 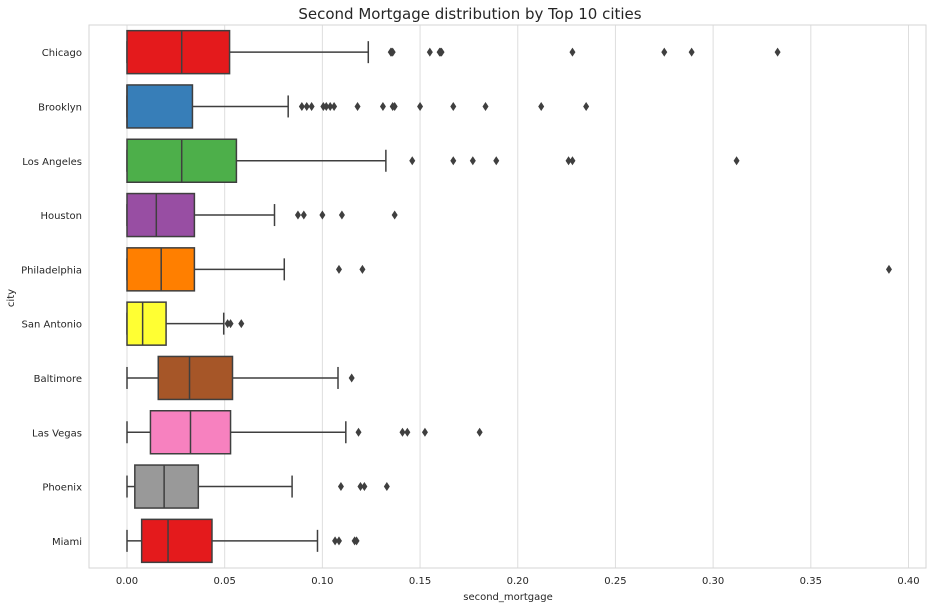 What do you see at coordinates (51, 270) in the screenshot?
I see `y-tick-label: Philadelphia` at bounding box center [51, 270].